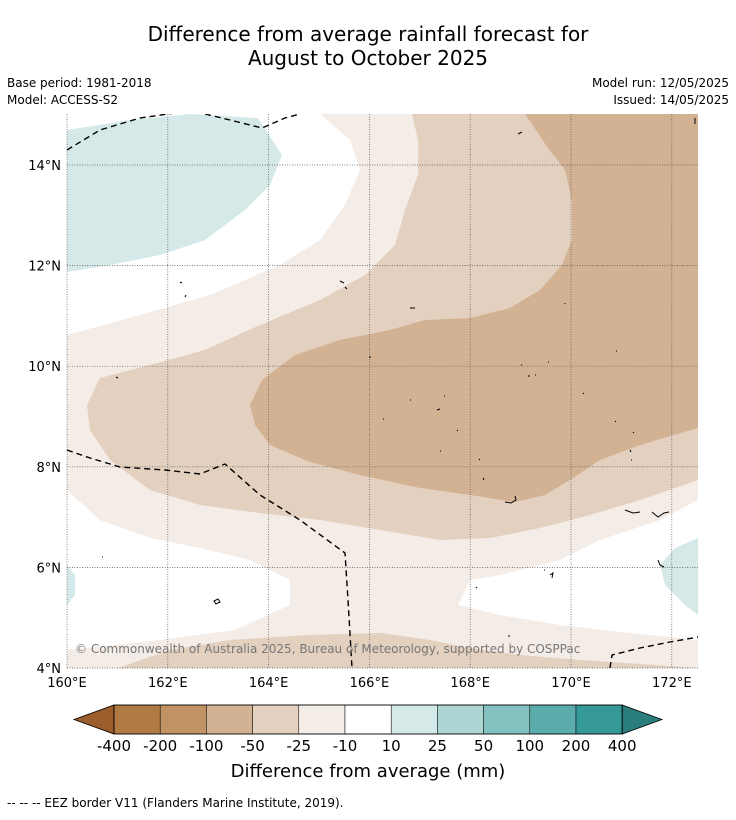  I want to click on longitude-label: 166°E, so click(370, 683).